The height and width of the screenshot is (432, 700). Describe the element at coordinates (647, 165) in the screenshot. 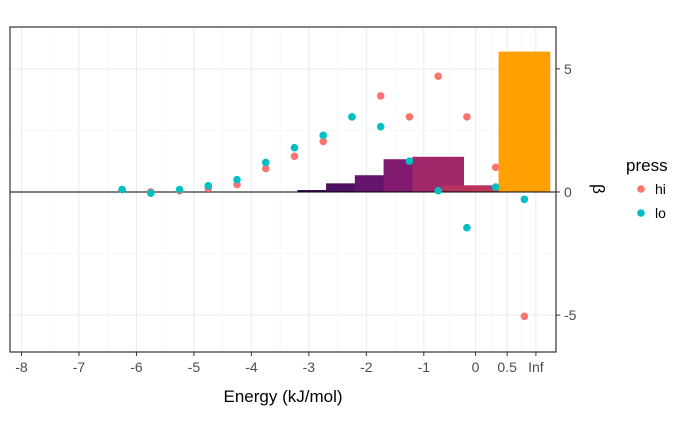

I see `legend-title: press` at that location.